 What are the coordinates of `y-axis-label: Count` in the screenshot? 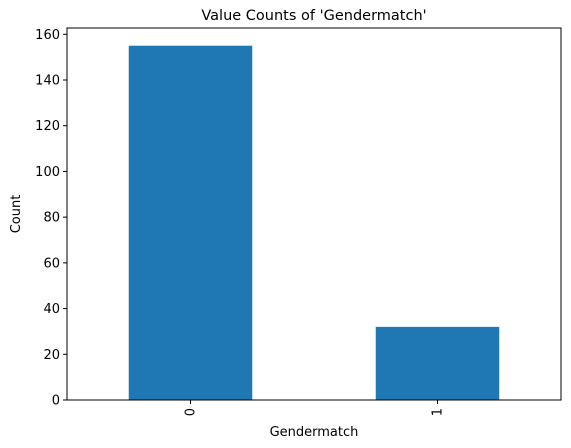 It's located at (16, 214).